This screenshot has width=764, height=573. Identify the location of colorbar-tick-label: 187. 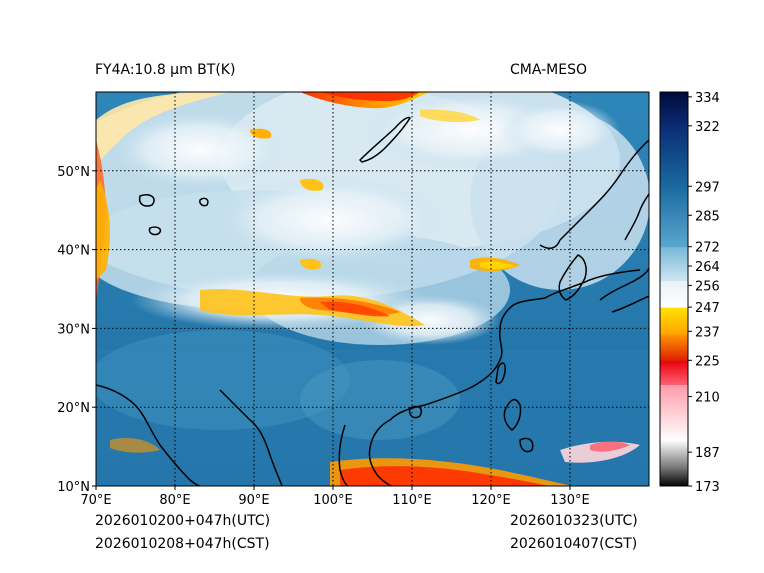
(707, 453).